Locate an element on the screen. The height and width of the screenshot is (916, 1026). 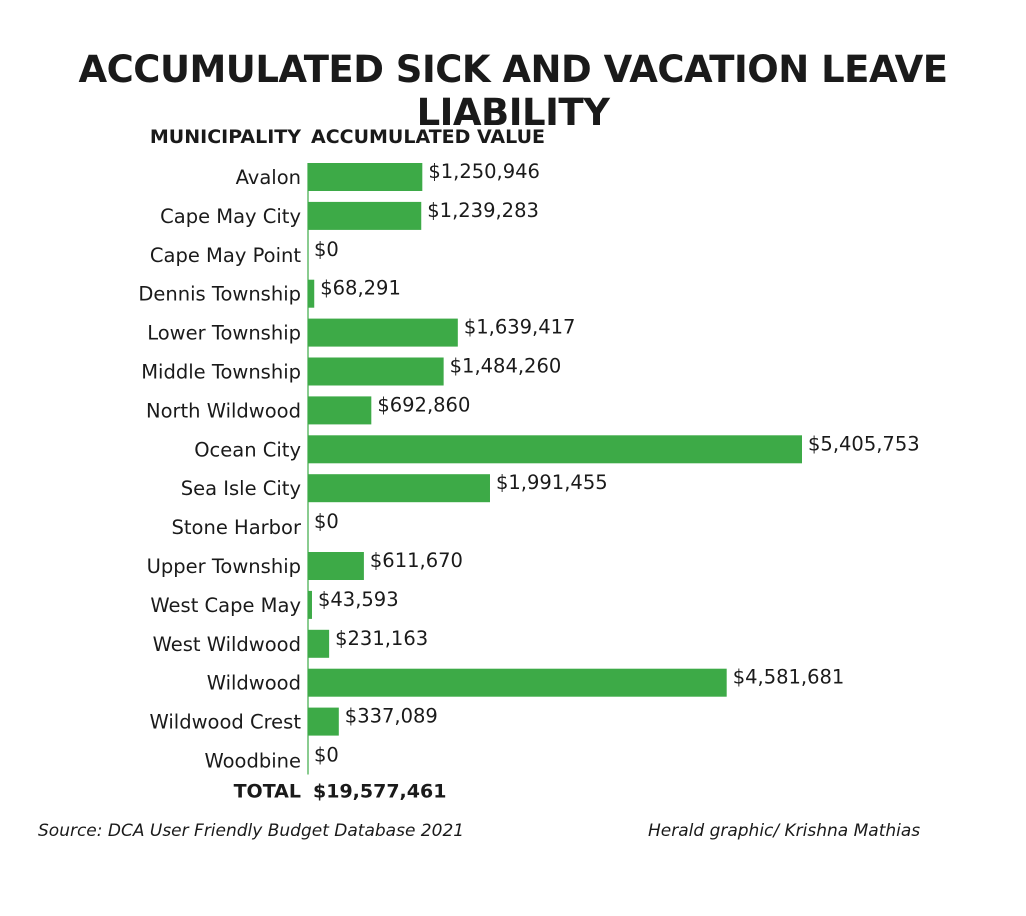
value-label: $1,639,417 is located at coordinates (520, 327).